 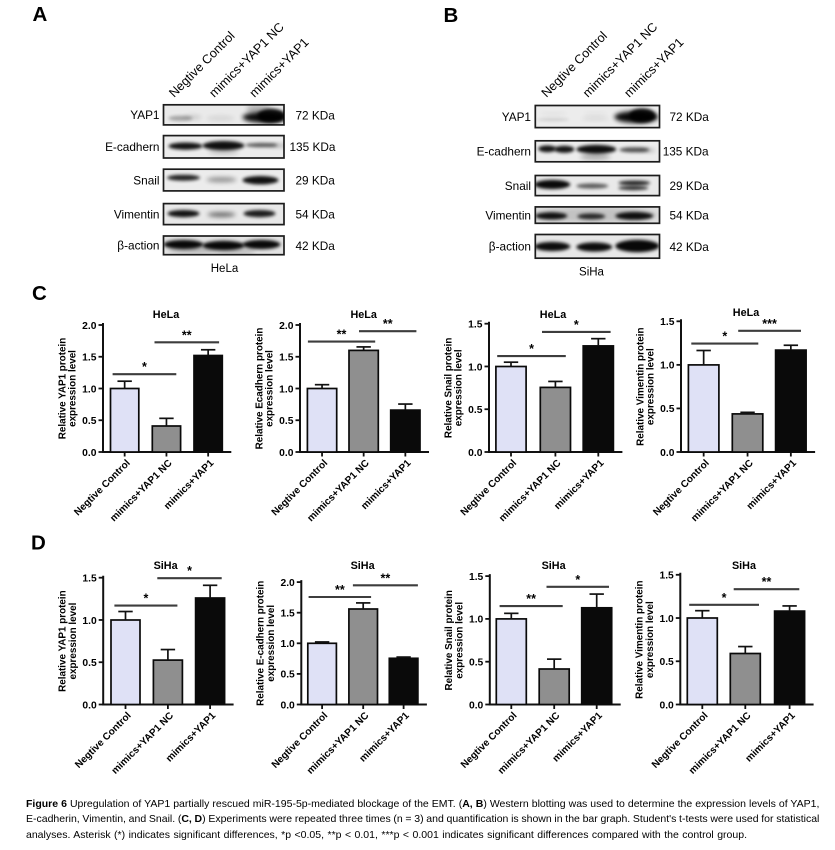 What do you see at coordinates (39, 293) in the screenshot?
I see `svg-text: C` at bounding box center [39, 293].